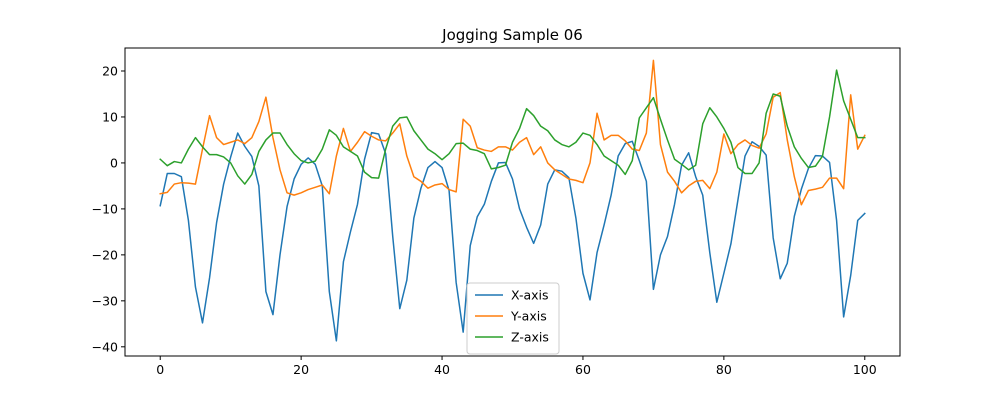 This screenshot has height=400, width=1000. I want to click on legend-label: X-axis, so click(530, 295).